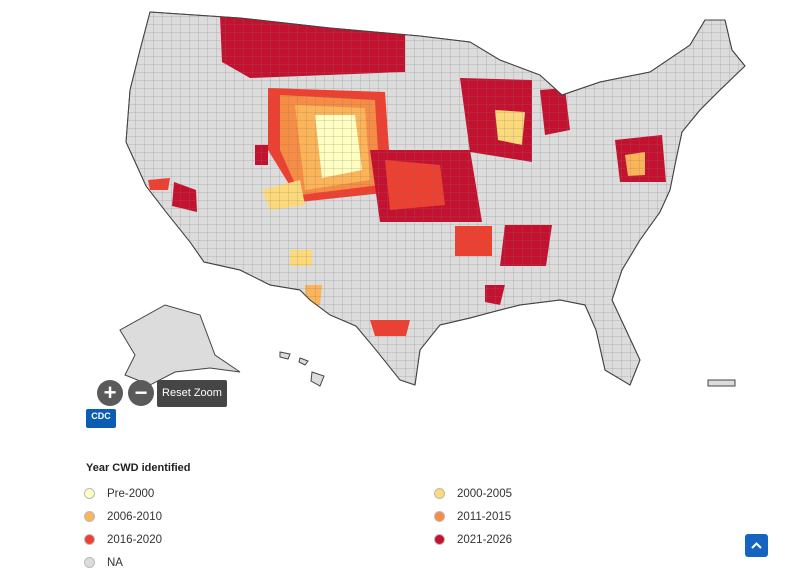 The height and width of the screenshot is (577, 800). Describe the element at coordinates (134, 516) in the screenshot. I see `legend-label: 2006-2010` at that location.